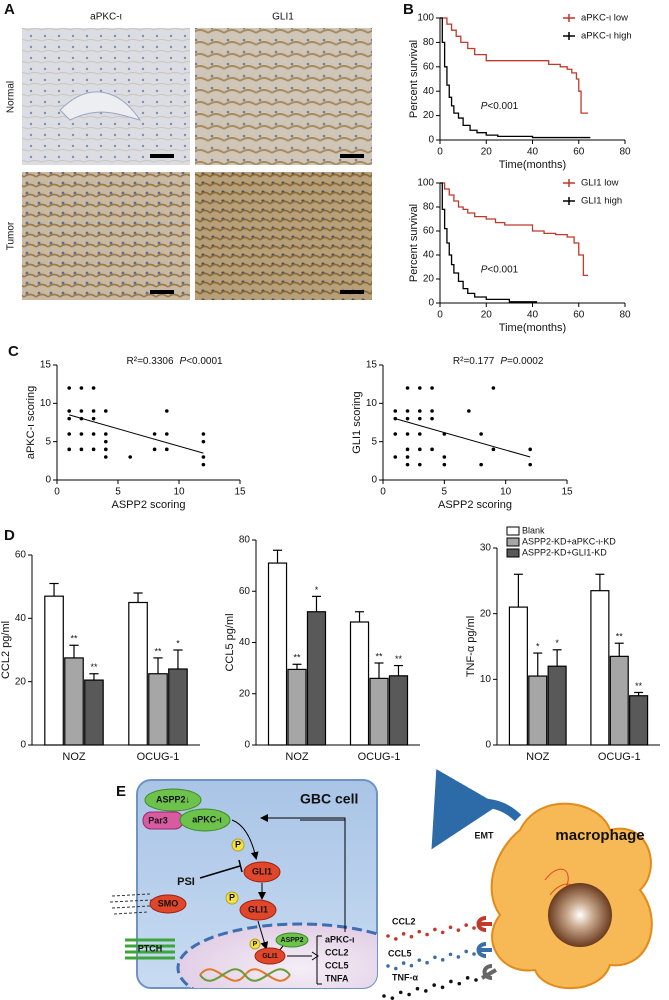  What do you see at coordinates (485, 835) in the screenshot?
I see `process-label: EMT` at bounding box center [485, 835].